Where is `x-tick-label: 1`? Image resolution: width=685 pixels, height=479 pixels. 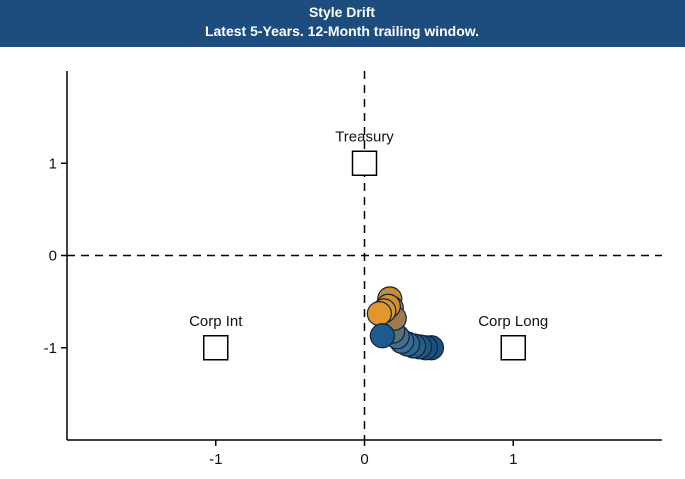
x-tick-label: 1 is located at coordinates (513, 459).